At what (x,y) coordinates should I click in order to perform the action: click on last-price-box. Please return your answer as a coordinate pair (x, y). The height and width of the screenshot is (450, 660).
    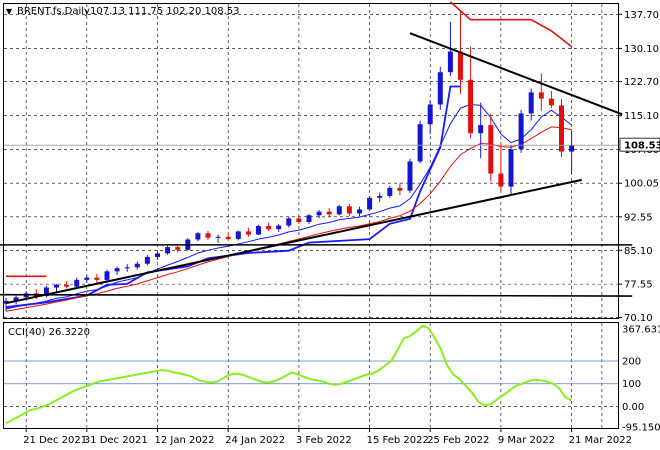
    Looking at the image, I should click on (639, 144).